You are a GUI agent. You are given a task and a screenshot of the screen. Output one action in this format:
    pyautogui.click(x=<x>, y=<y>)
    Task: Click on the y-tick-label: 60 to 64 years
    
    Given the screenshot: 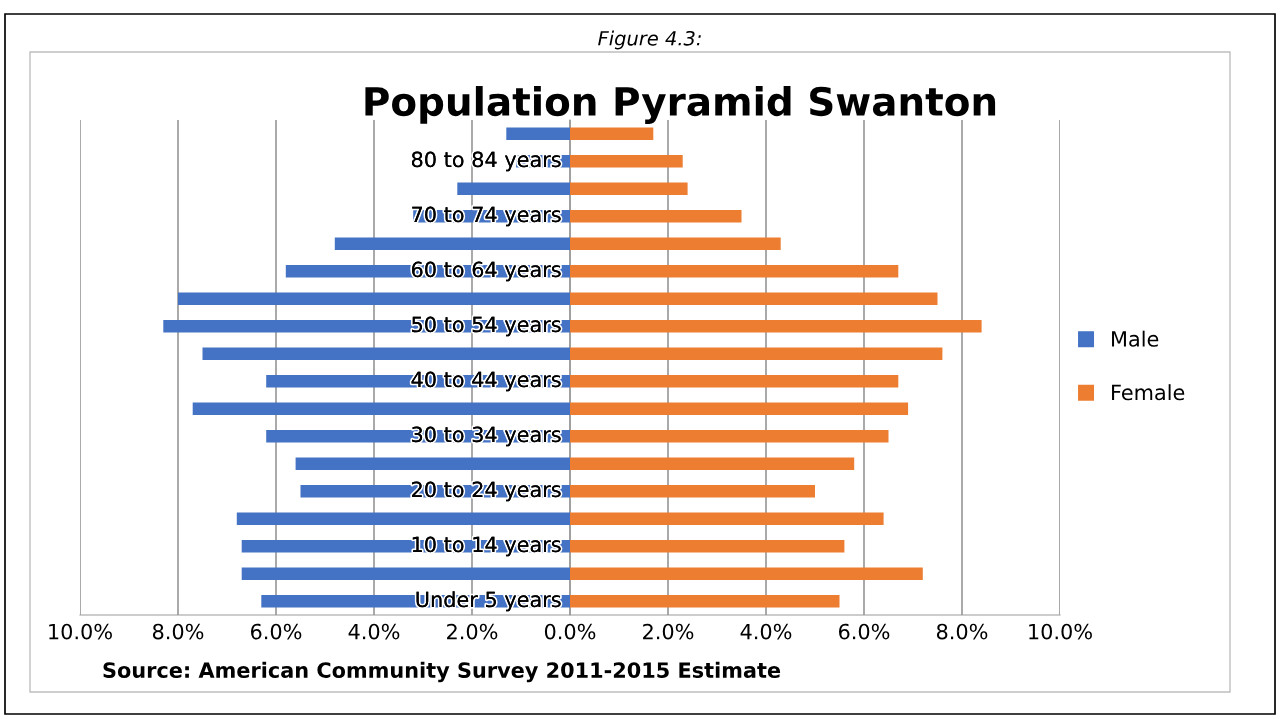 What is the action you would take?
    pyautogui.click(x=486, y=271)
    